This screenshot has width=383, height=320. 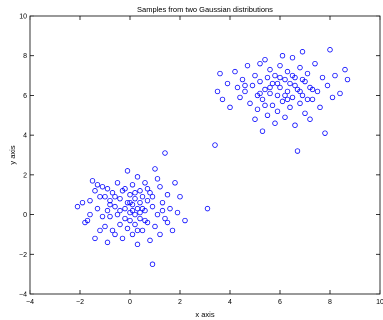 I want to click on y-tick-label: 4, so click(x=25, y=136).